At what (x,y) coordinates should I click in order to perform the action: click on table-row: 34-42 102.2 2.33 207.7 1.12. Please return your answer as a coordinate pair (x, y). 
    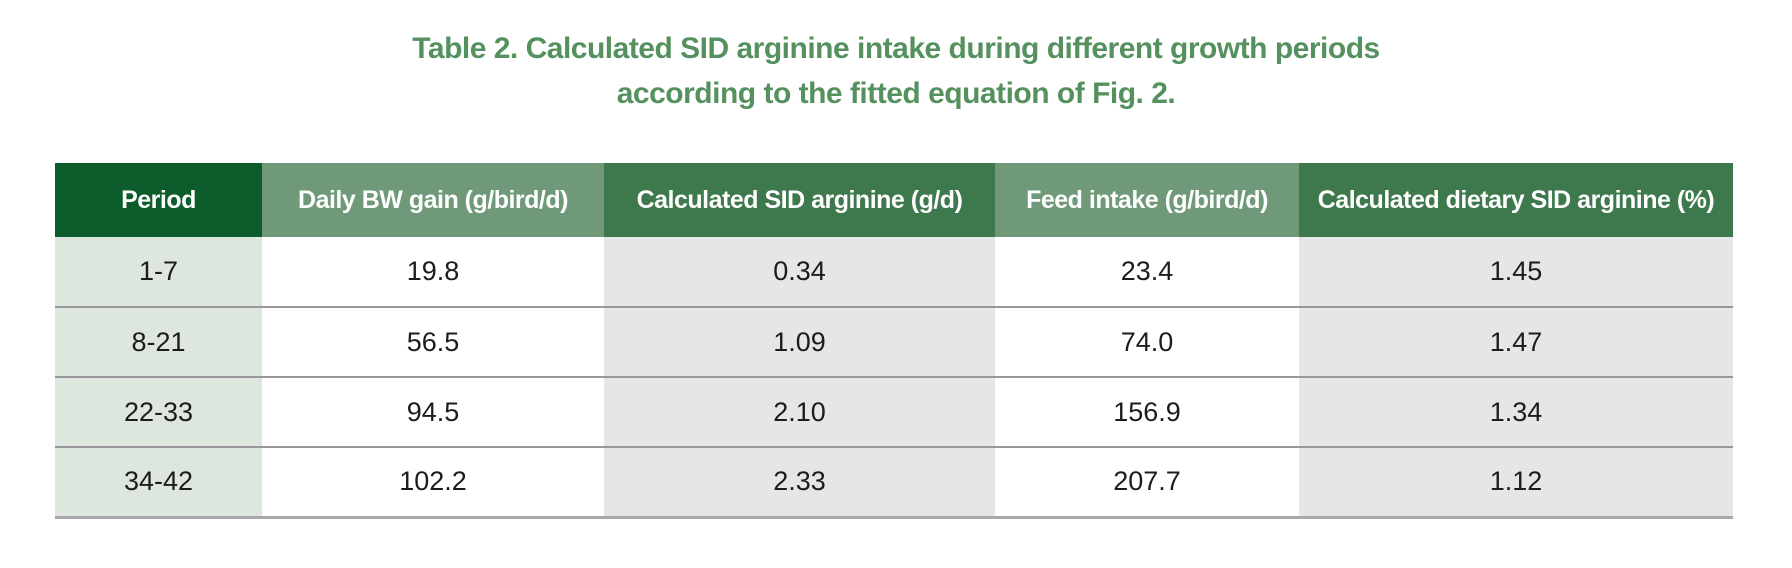
    Looking at the image, I should click on (894, 481).